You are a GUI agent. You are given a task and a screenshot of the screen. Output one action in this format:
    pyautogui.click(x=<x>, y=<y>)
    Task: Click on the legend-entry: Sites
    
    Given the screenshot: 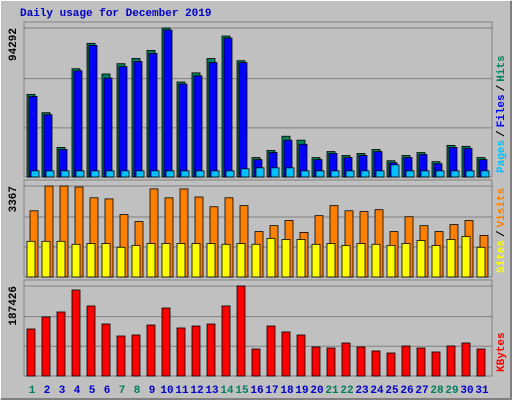 What is the action you would take?
    pyautogui.click(x=502, y=256)
    